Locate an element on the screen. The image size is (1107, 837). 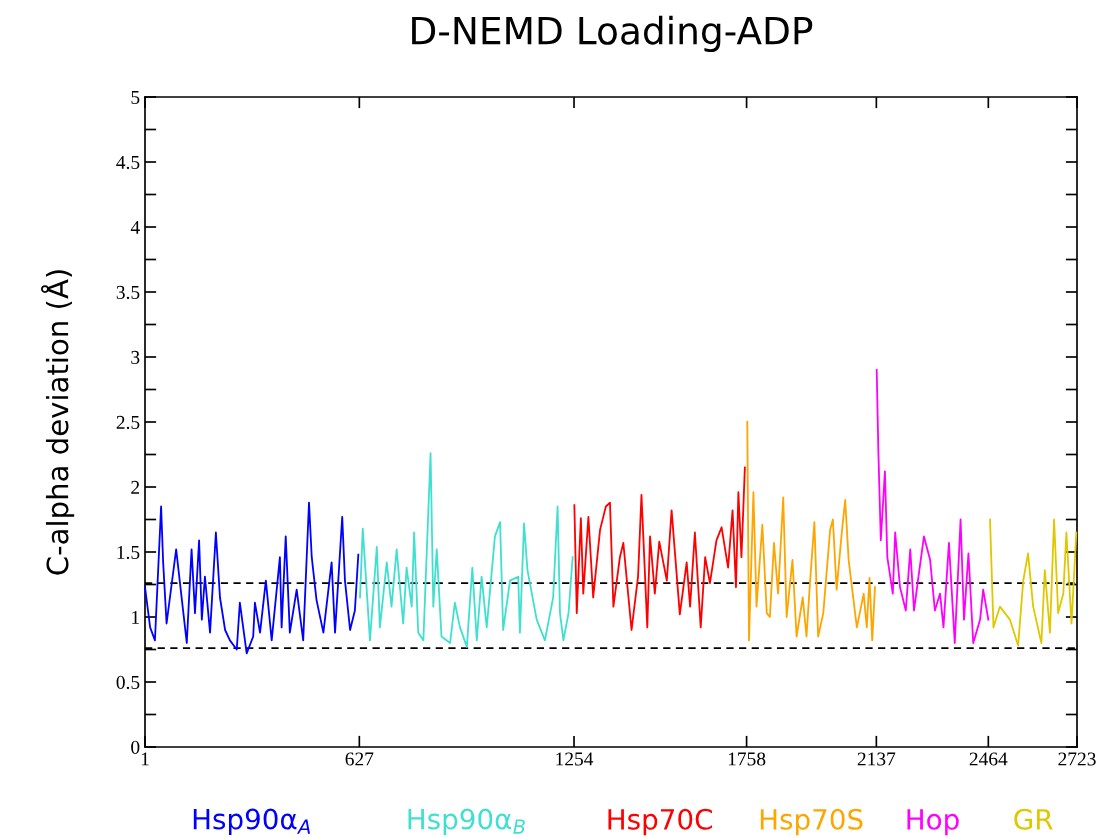
y-tick-label: 2 is located at coordinates (135, 487).